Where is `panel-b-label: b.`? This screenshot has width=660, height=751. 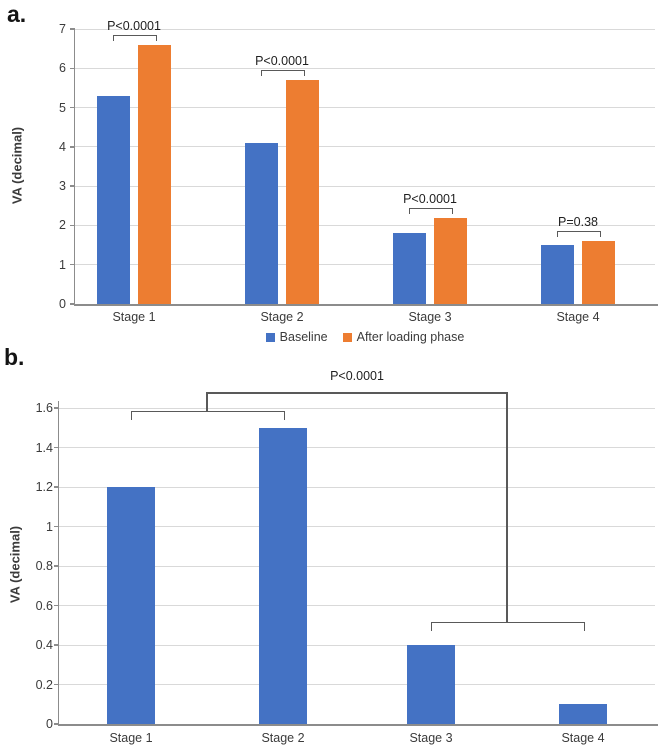 panel-b-label: b. is located at coordinates (14, 357).